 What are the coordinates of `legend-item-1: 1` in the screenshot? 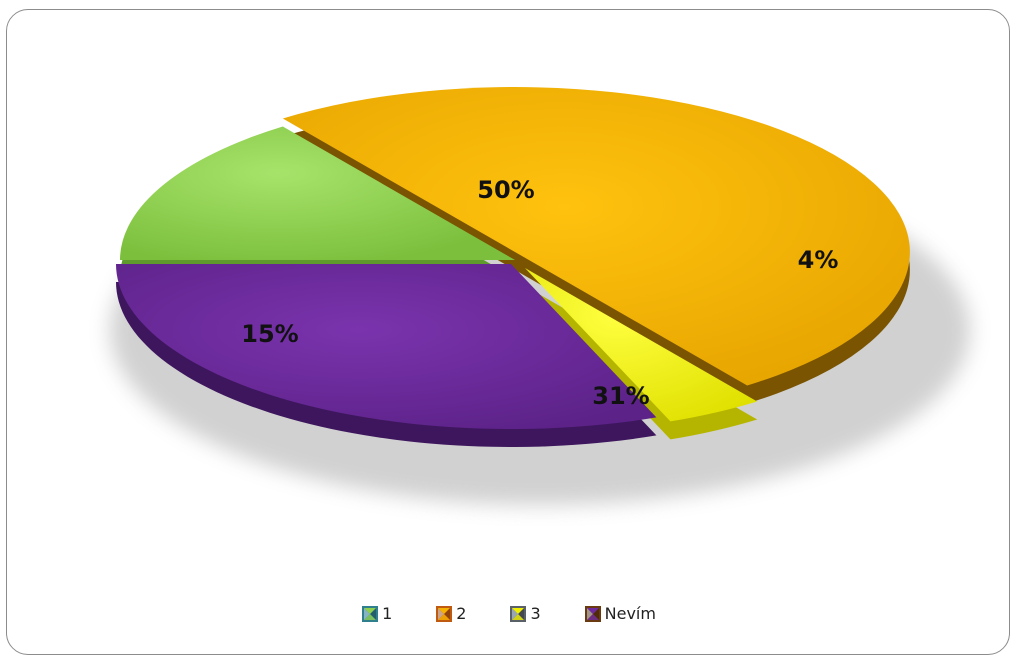 It's located at (377, 613).